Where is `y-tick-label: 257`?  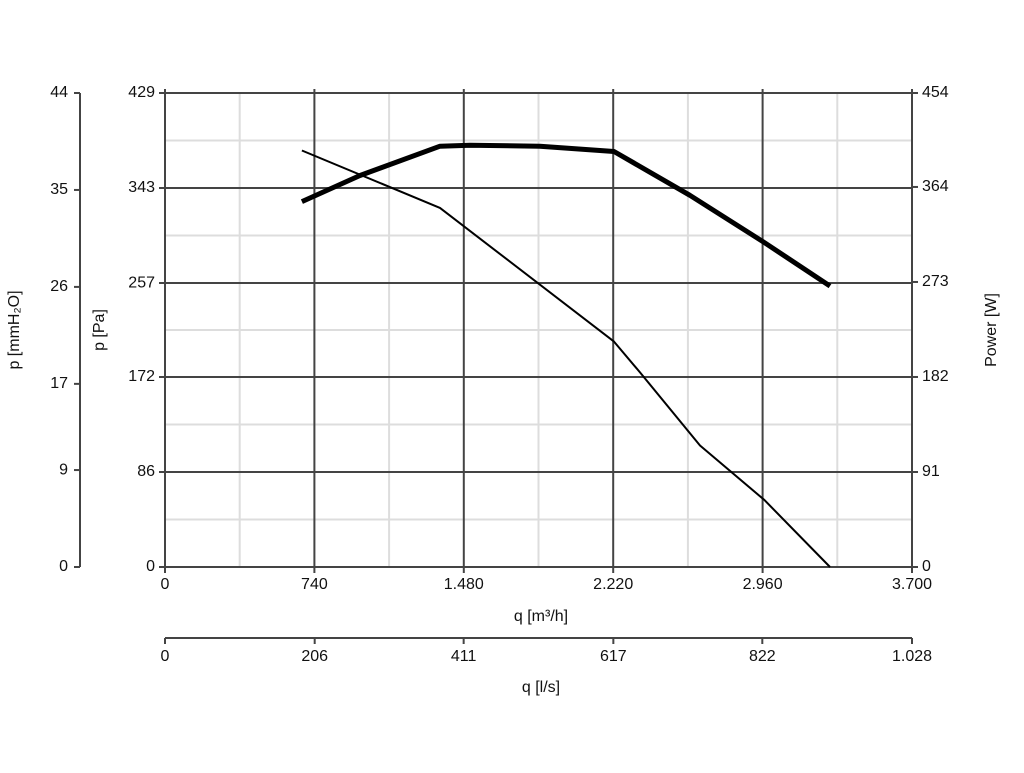 y-tick-label: 257 is located at coordinates (141, 282).